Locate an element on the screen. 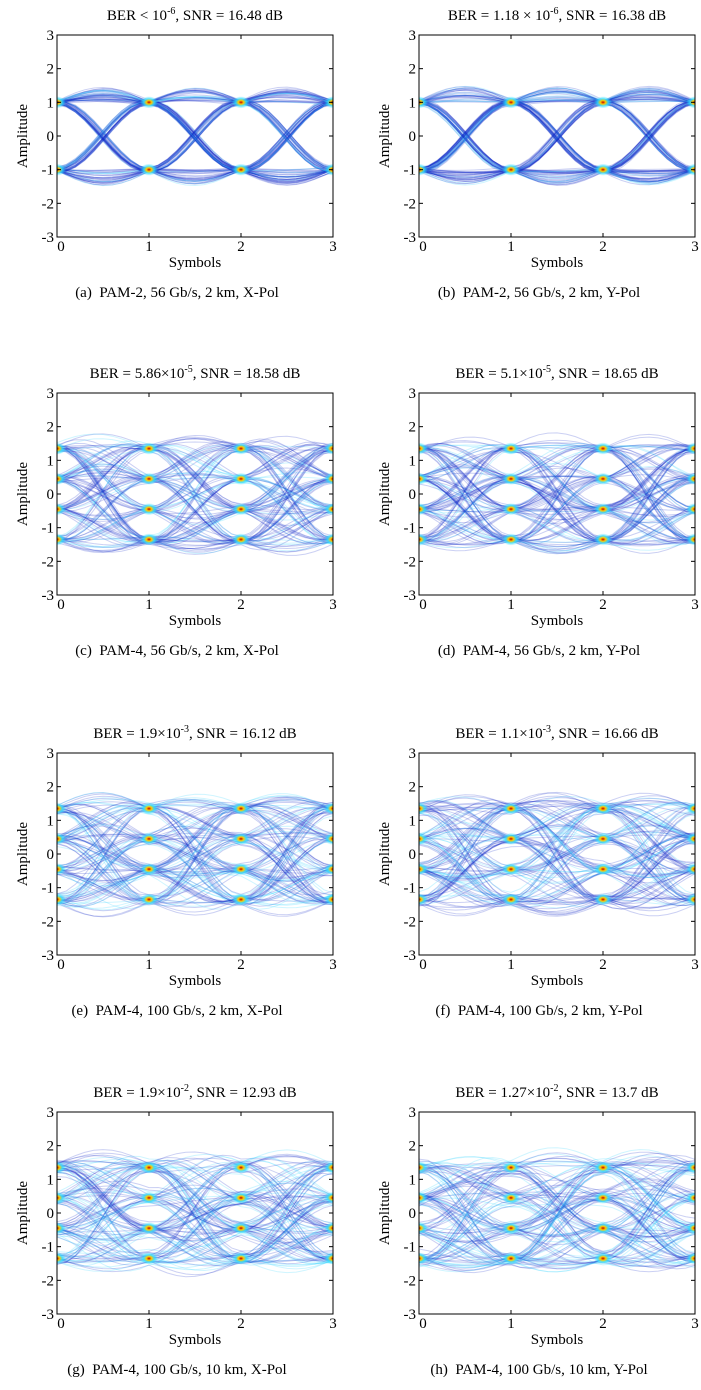 The height and width of the screenshot is (1390, 701). chart-title: BER = 1.1×10-3, SNR = 16.66 dB is located at coordinates (556, 733).